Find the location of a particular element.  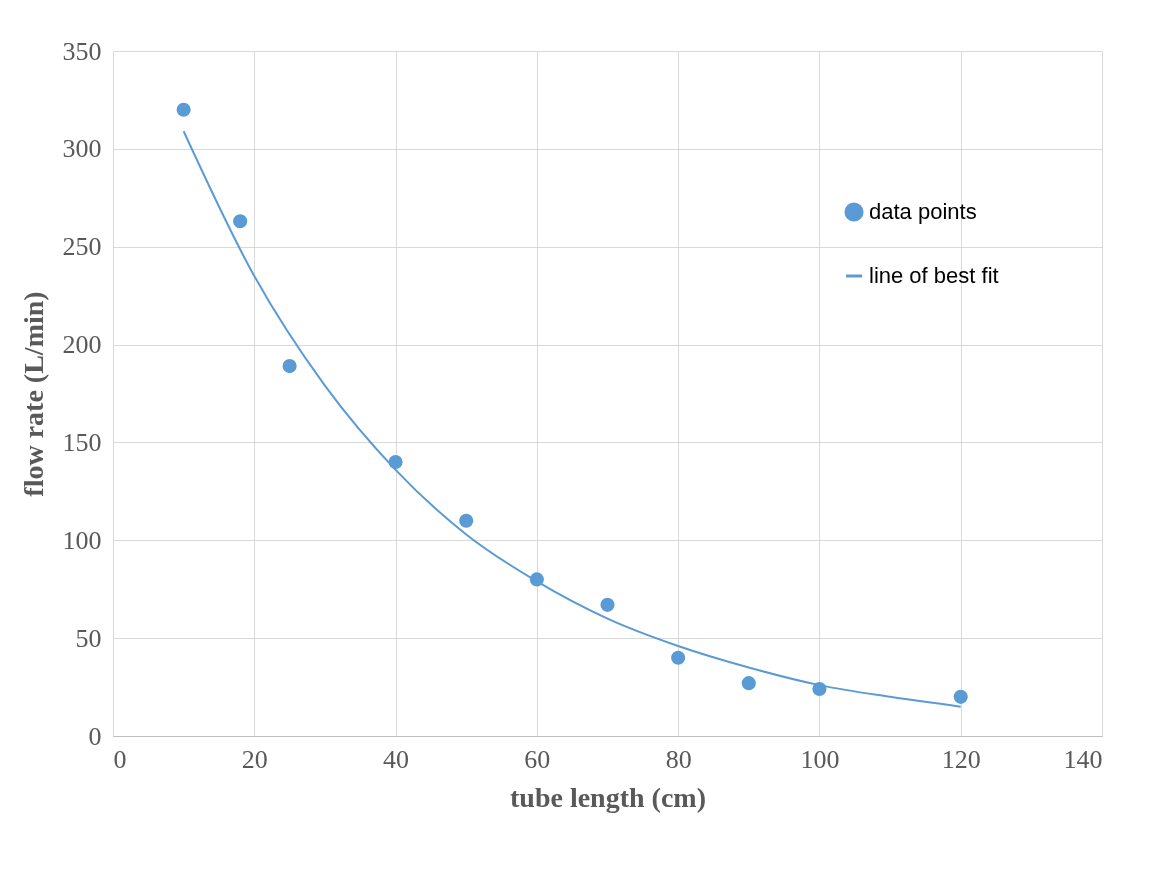

y-tick-label: 200 is located at coordinates (82, 345).